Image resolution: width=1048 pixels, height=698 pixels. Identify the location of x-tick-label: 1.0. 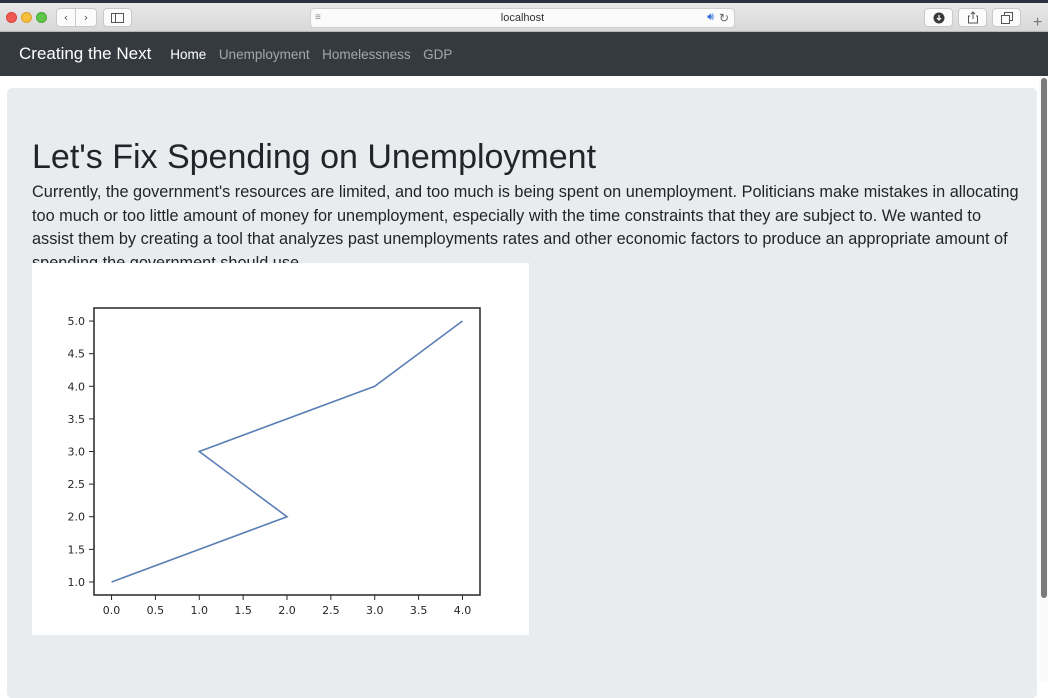
(200, 610).